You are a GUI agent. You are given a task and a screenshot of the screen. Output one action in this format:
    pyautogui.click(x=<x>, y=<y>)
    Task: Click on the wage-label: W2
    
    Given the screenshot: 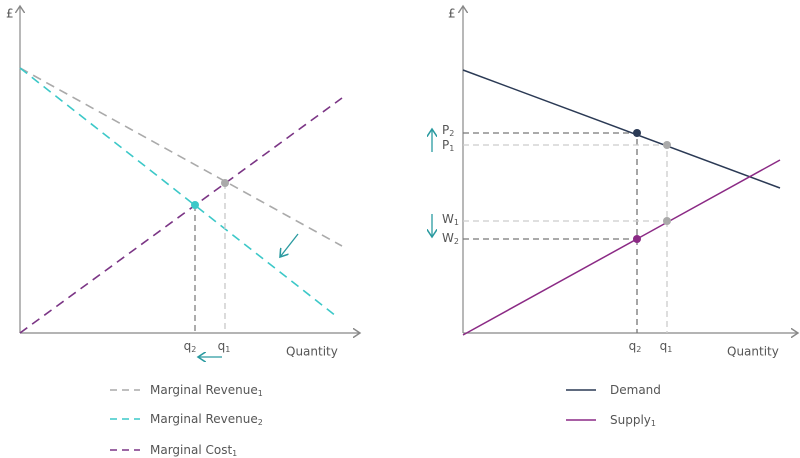 What is the action you would take?
    pyautogui.click(x=450, y=238)
    